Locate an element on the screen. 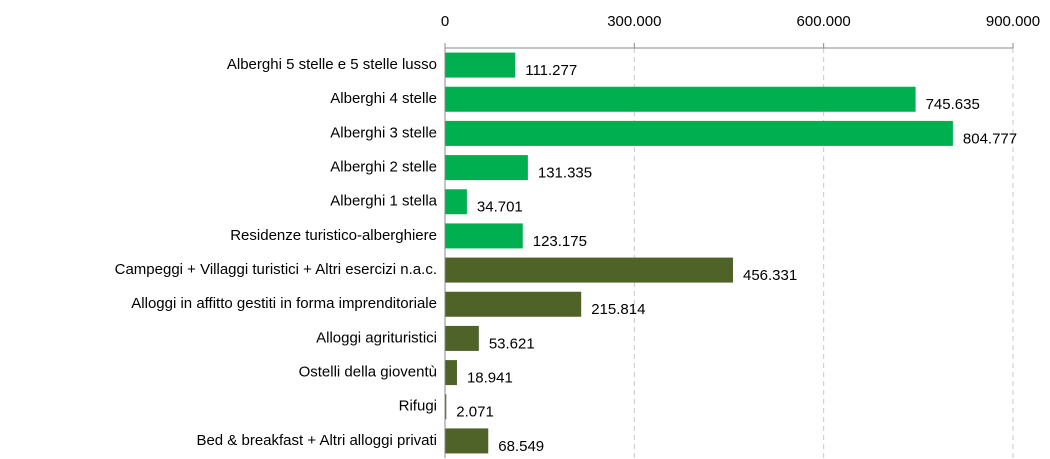 This screenshot has height=459, width=1050. value-label: 215.814 is located at coordinates (618, 309).